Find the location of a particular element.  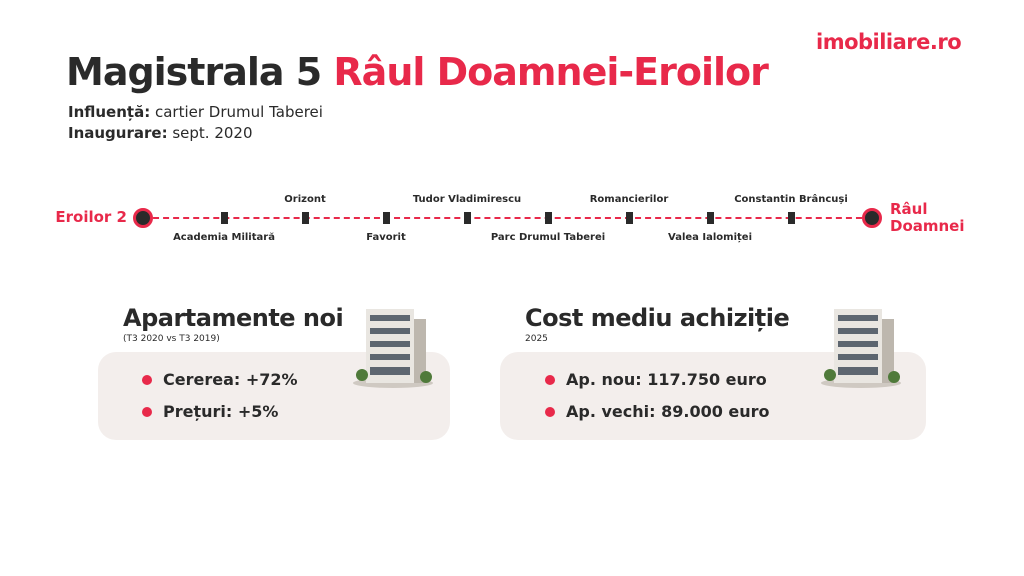

card-item: Ap. nou: 117.750 euro is located at coordinates (666, 379).